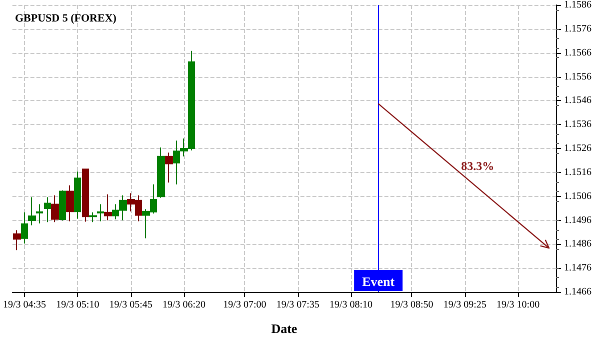 The height and width of the screenshot is (340, 600). I want to click on x-tick-label: 19/3 05:10, so click(78, 305).